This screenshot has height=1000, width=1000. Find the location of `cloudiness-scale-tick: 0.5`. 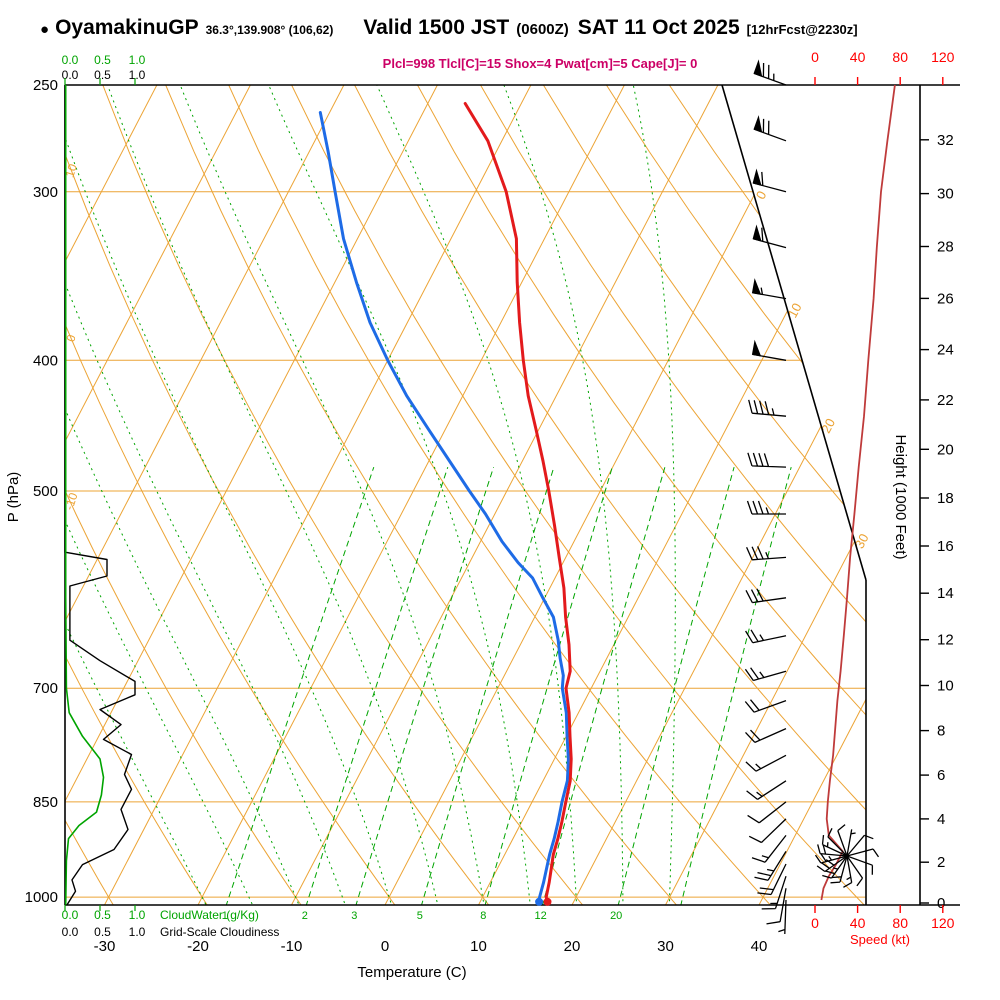

cloudiness-scale-tick: 0.5 is located at coordinates (102, 75).